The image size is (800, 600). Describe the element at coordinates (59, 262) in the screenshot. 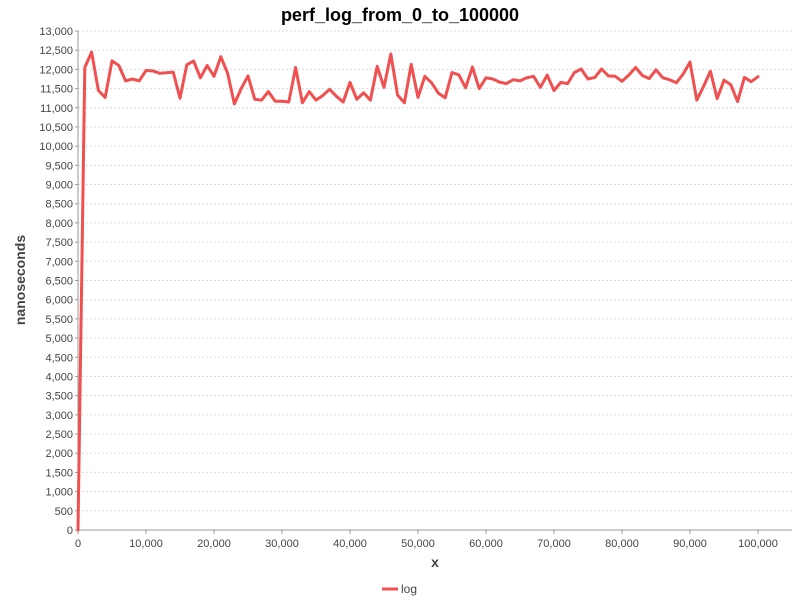

I see `y-tick-label: 7,000` at that location.